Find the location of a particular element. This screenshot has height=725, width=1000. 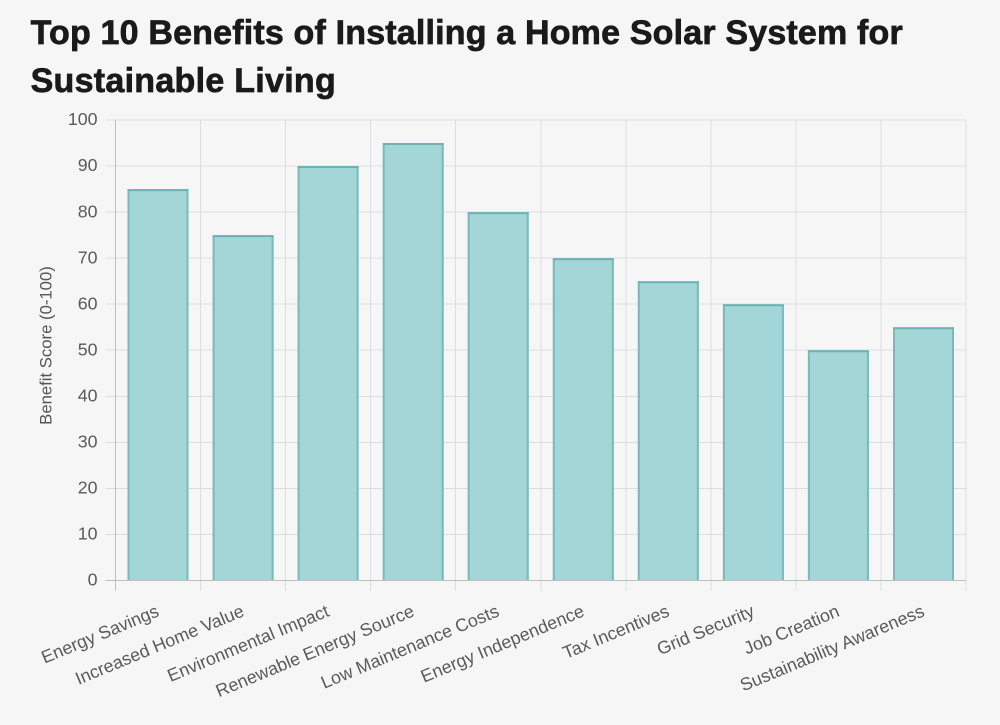

svg-text: 60 is located at coordinates (88, 303).